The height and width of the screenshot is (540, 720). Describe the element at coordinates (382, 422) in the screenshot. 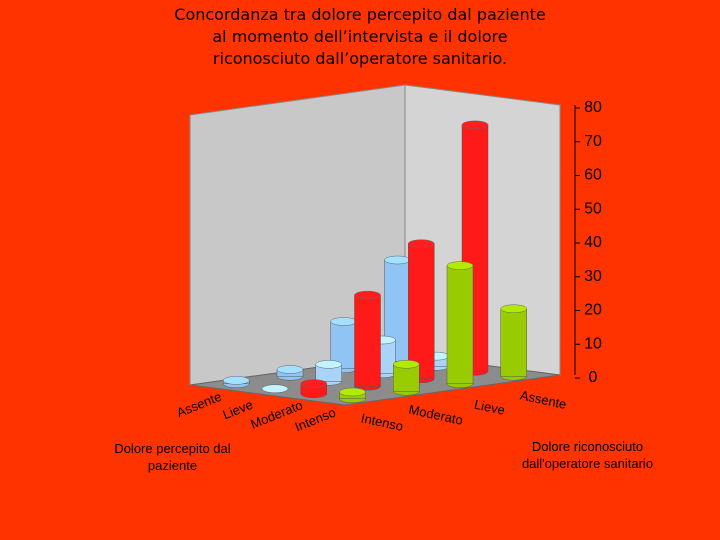

I see `category-label: Intenso` at that location.